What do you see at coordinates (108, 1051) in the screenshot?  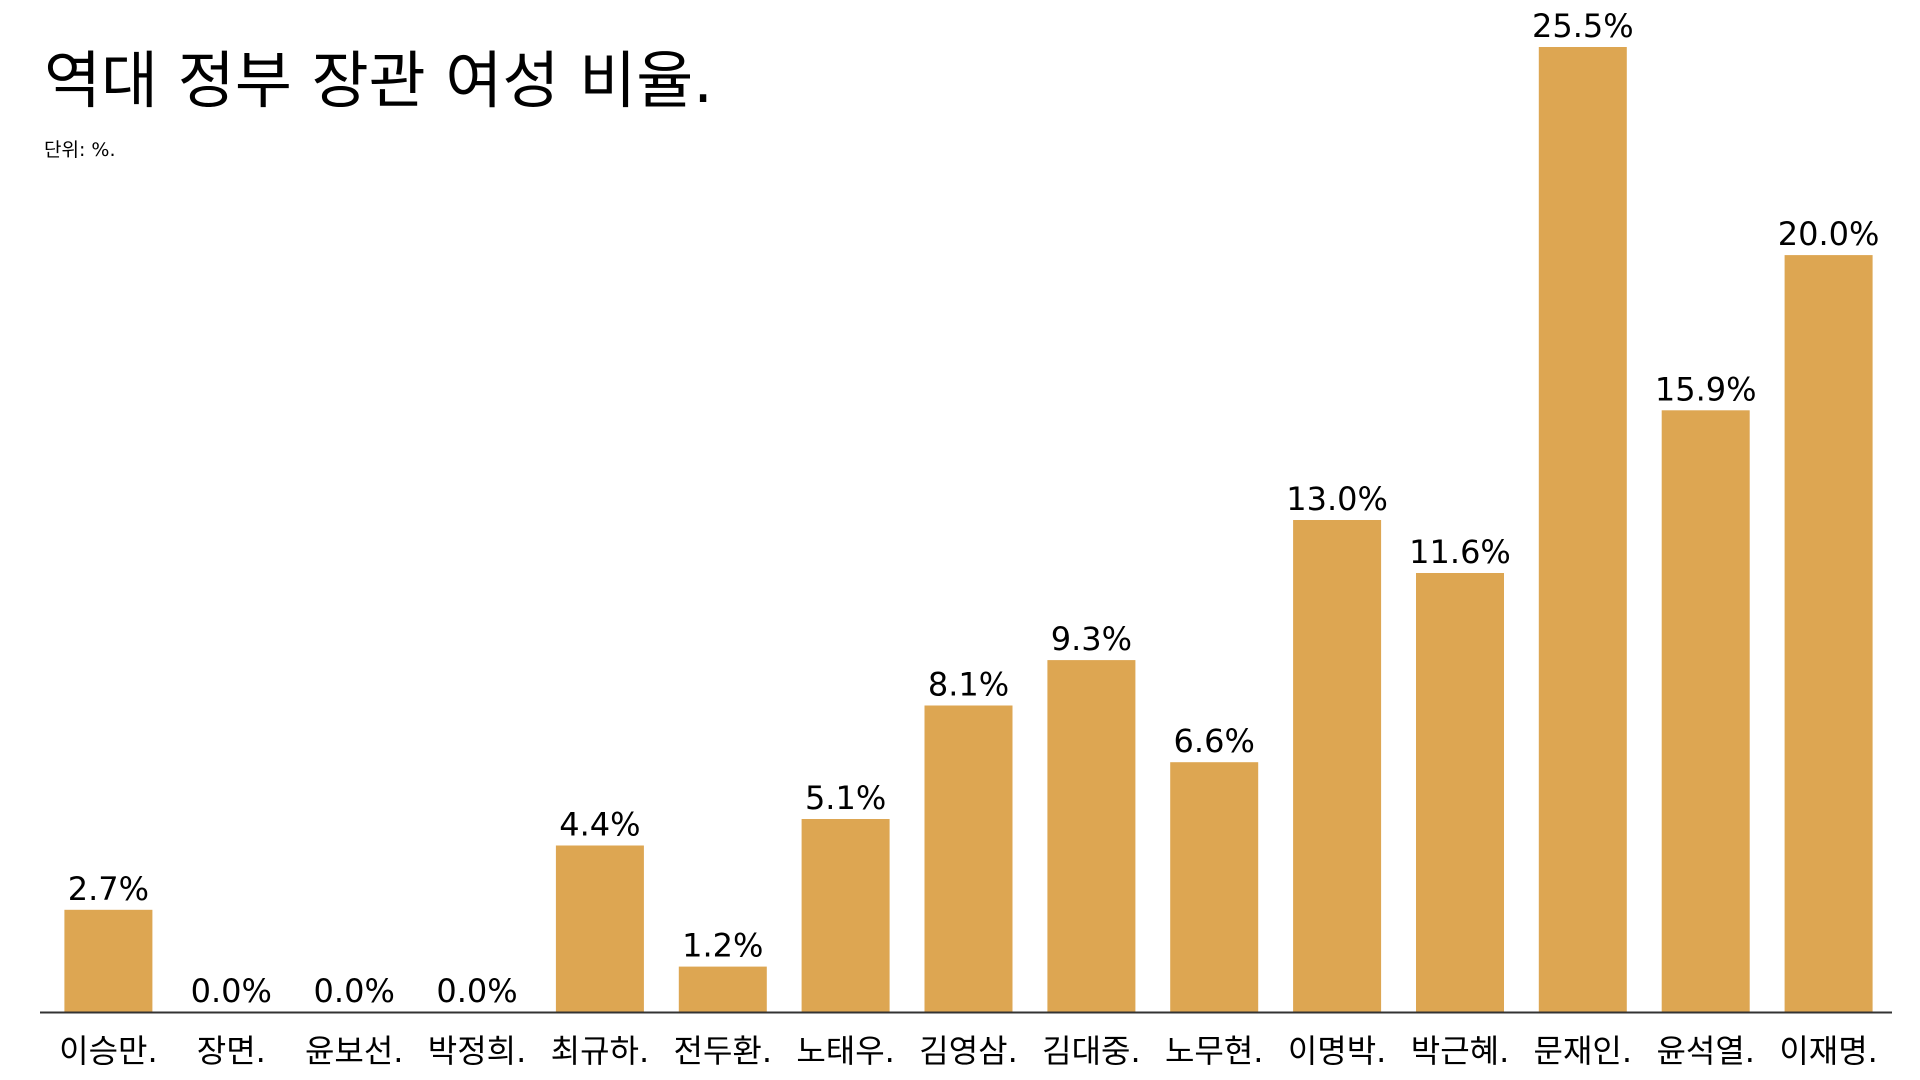 I see `category-label-0: 이승만.` at bounding box center [108, 1051].